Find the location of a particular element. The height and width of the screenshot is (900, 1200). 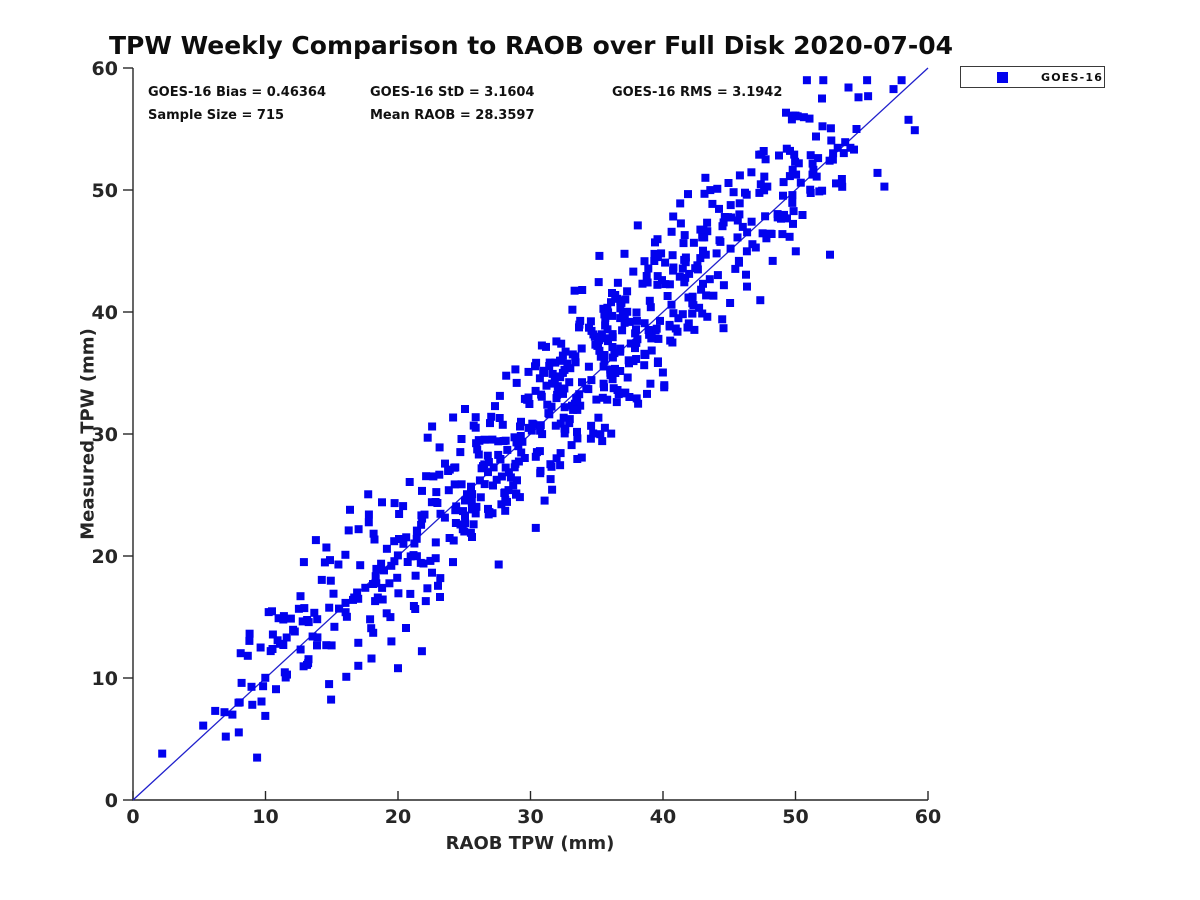

legend: GOES-16 is located at coordinates (1032, 77).